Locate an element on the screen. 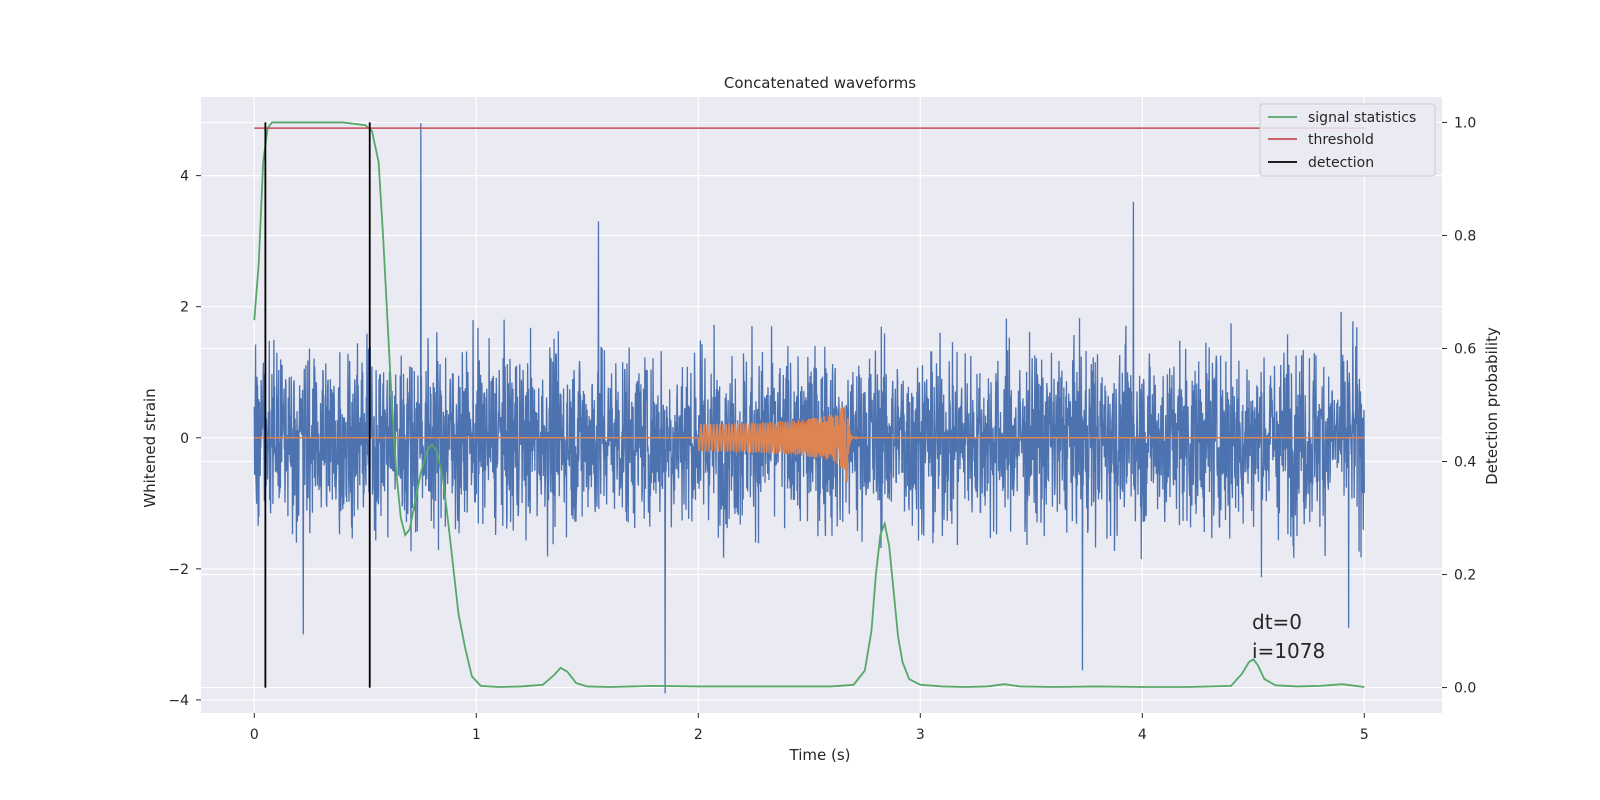  x-tick-label: 3 is located at coordinates (920, 735).